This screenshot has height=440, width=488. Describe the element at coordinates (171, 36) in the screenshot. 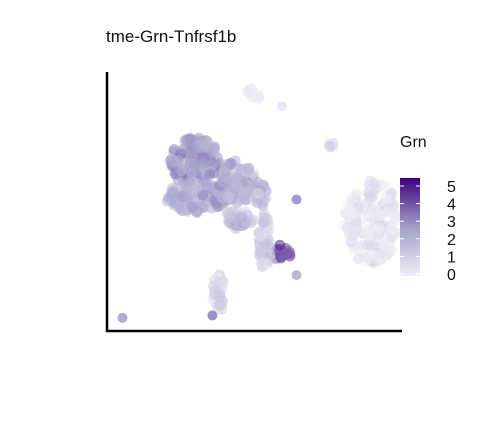

I see `chart-title: tme-Grn-Tnfrsf1b` at that location.